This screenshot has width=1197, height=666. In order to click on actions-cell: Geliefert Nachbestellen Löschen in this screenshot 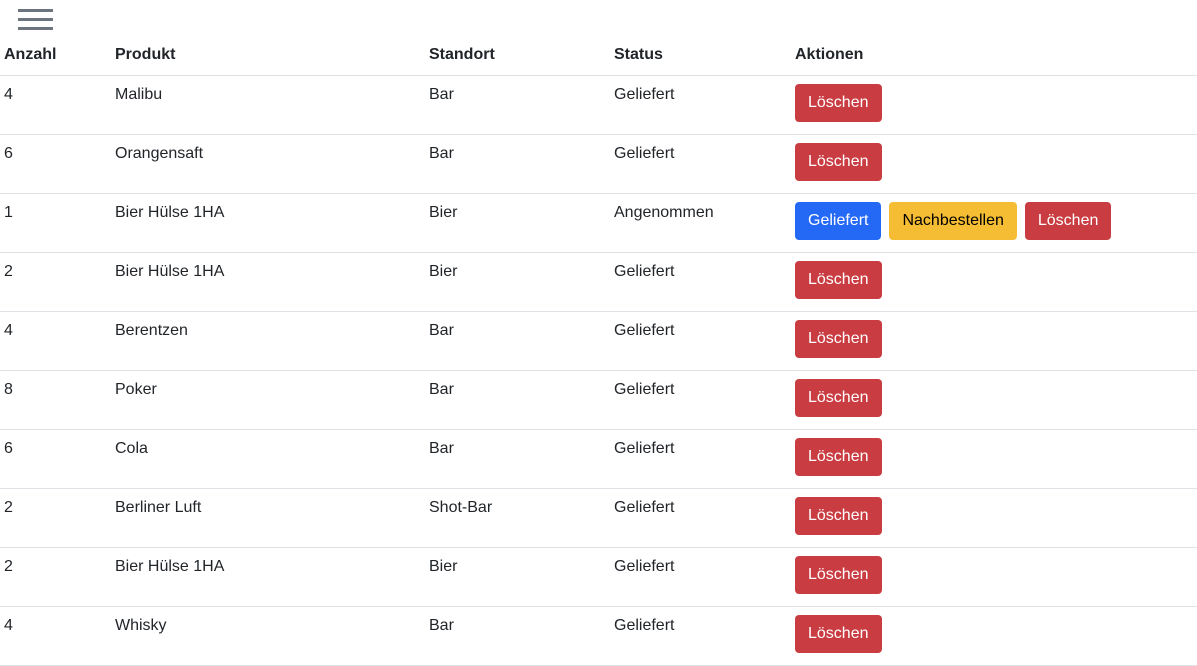, I will do `click(994, 223)`.